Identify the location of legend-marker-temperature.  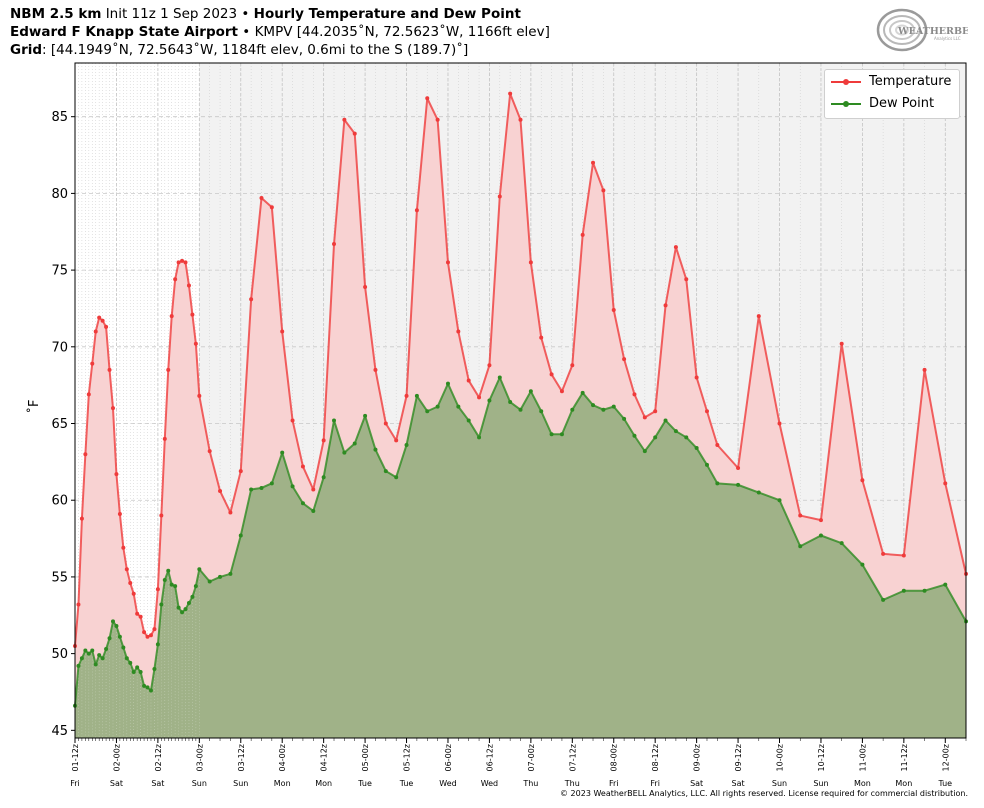
(846, 82).